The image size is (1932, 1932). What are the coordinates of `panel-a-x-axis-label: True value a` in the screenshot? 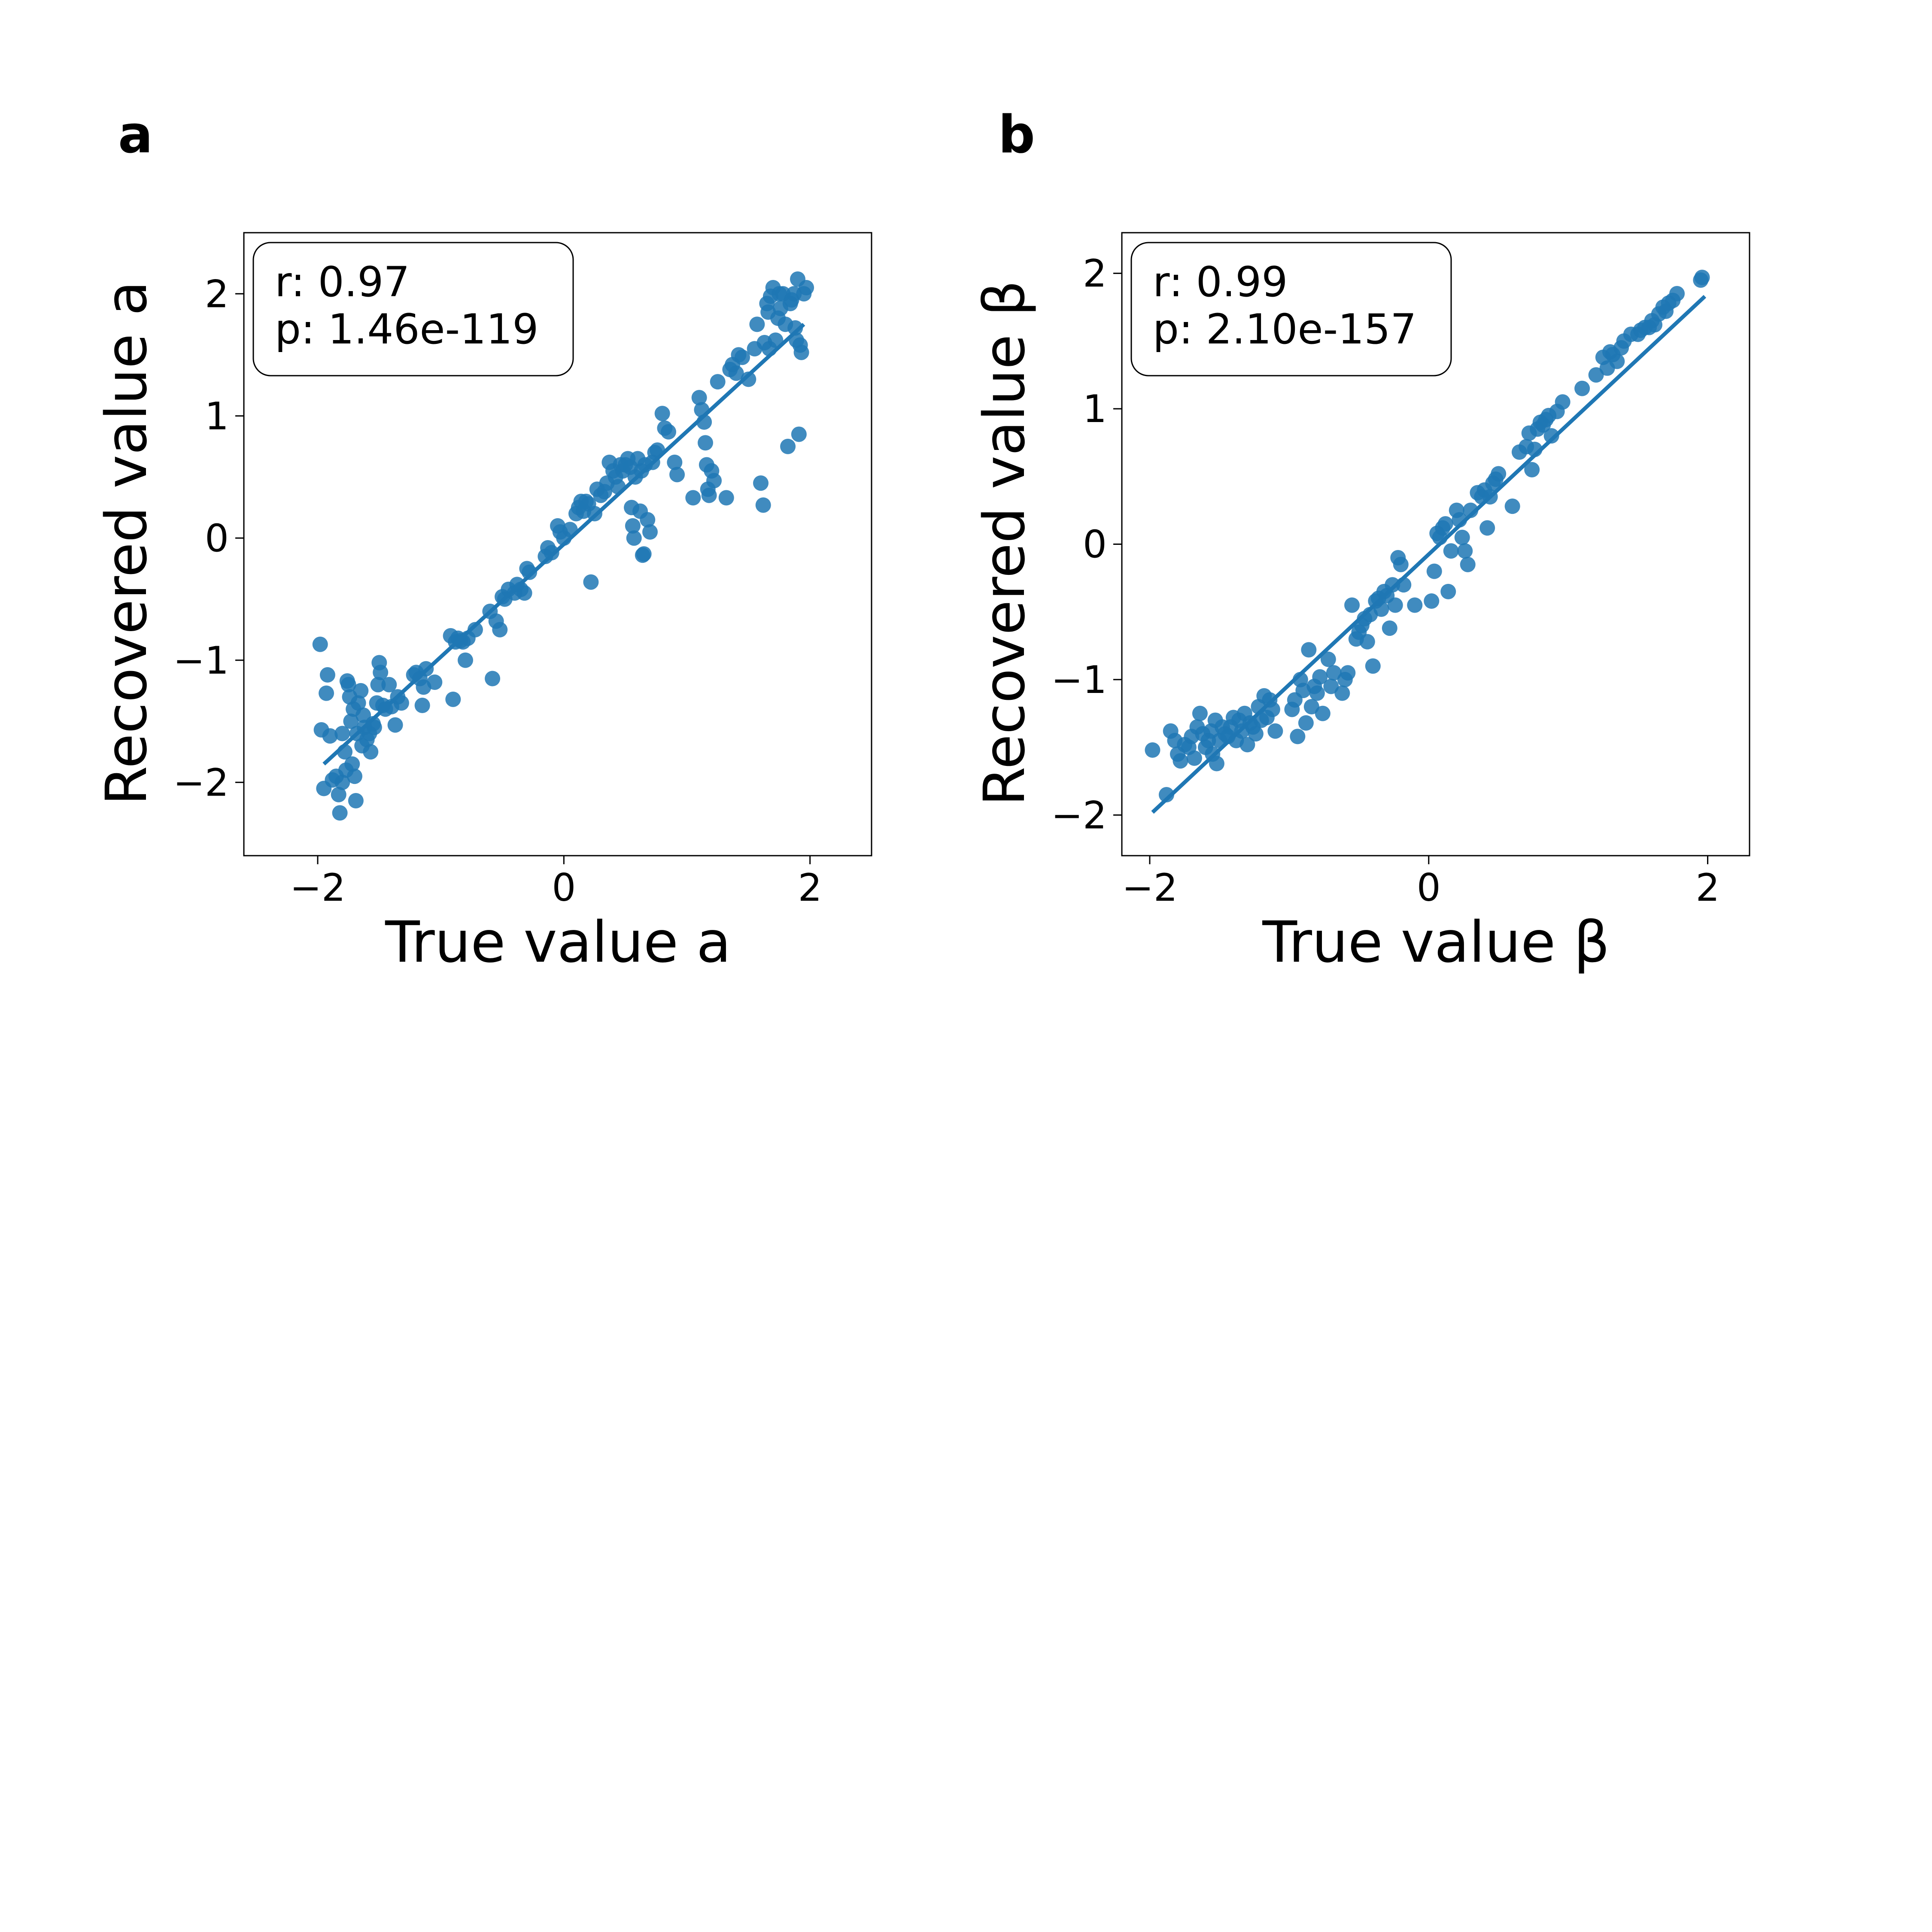 It's located at (558, 942).